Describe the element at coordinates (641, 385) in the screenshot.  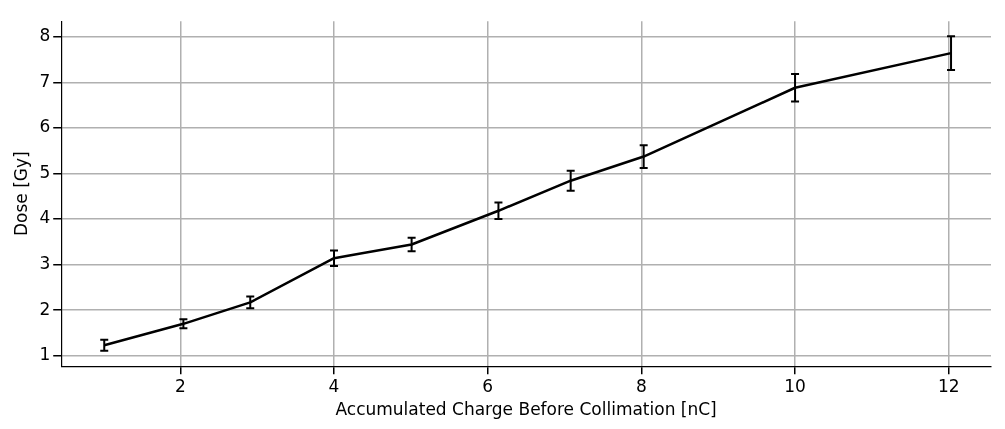
I see `x-tick-label: 8` at that location.